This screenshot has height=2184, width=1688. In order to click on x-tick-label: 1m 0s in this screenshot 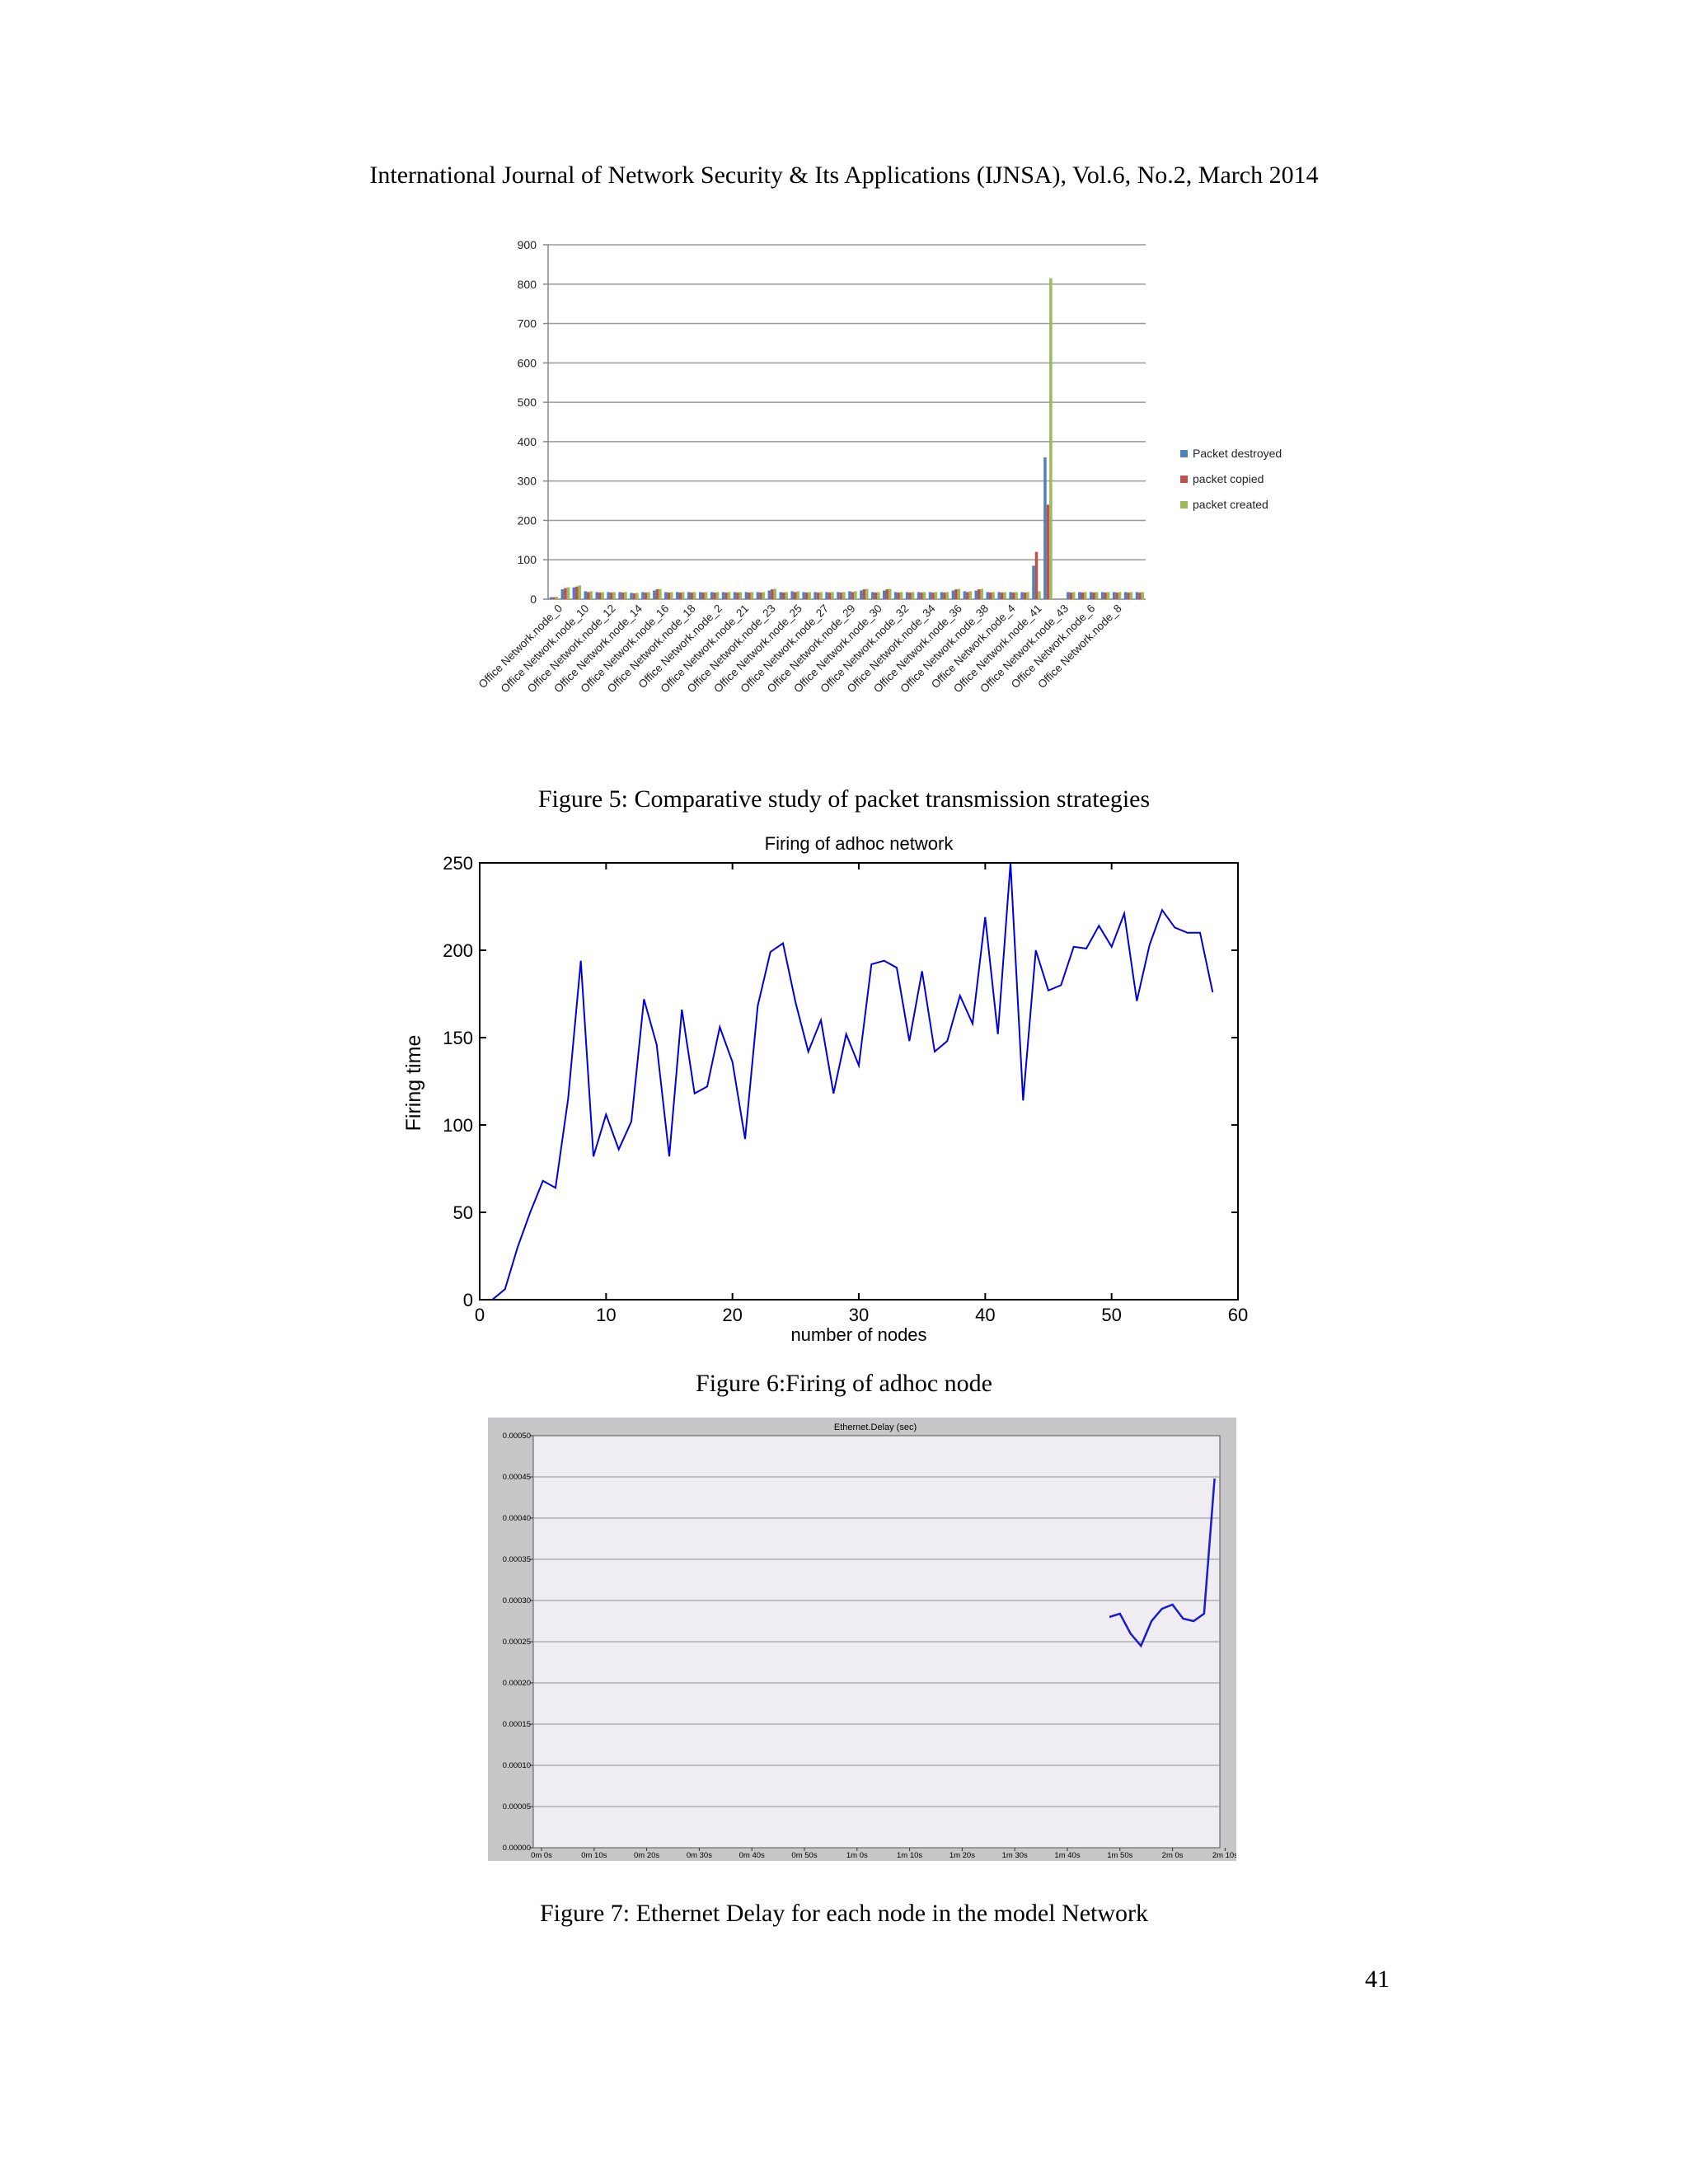, I will do `click(857, 1855)`.